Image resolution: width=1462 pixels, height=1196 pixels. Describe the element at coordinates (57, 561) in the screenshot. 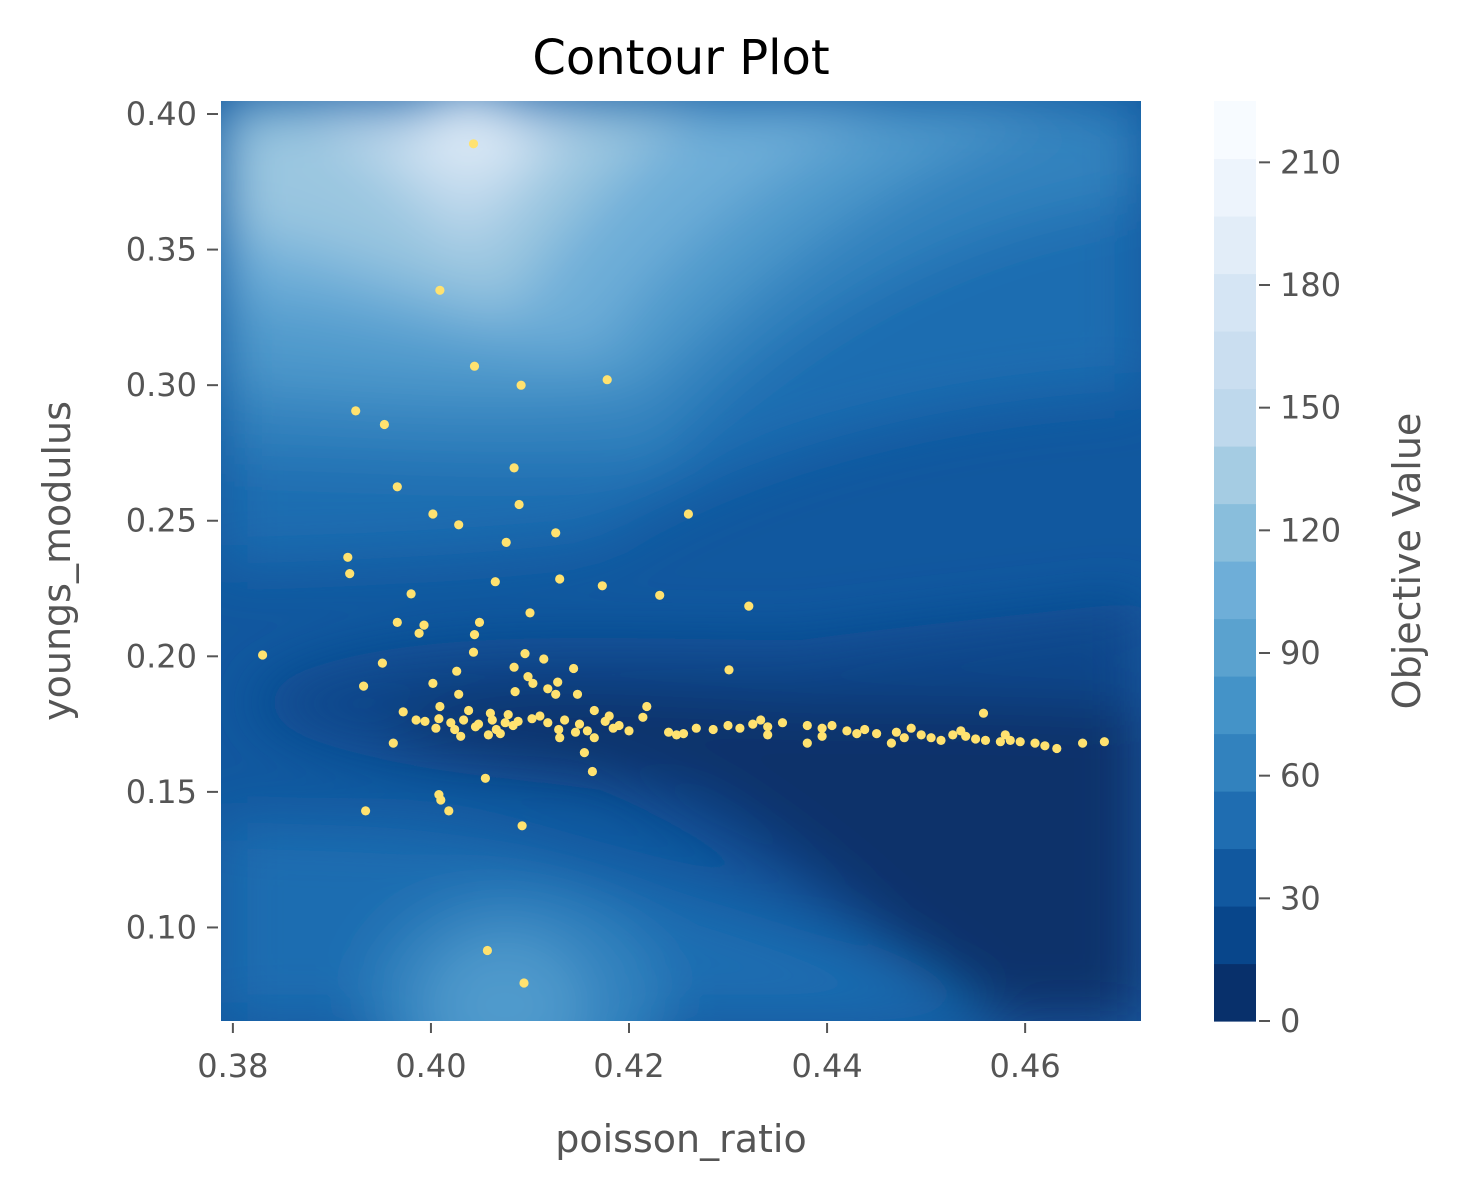

I see `y-axis-label: youngs_modulus` at that location.